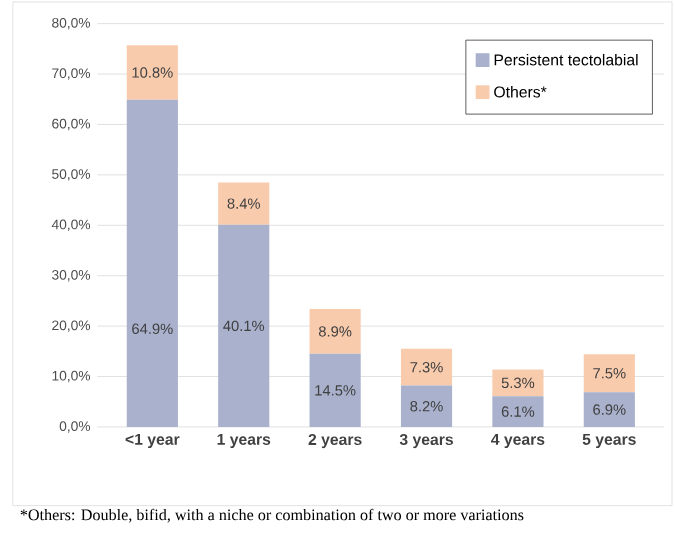 This screenshot has height=548, width=674. I want to click on text: *Others: Double, bifid, with a niche or combination of two or more variations, so click(272, 515).